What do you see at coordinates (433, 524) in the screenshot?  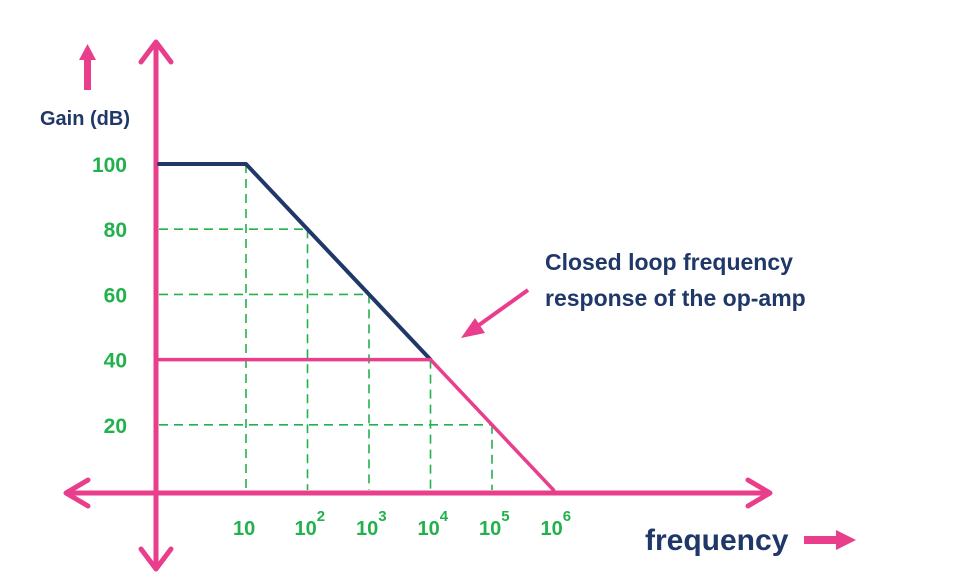 I see `x-tick-label: 10⁴` at bounding box center [433, 524].